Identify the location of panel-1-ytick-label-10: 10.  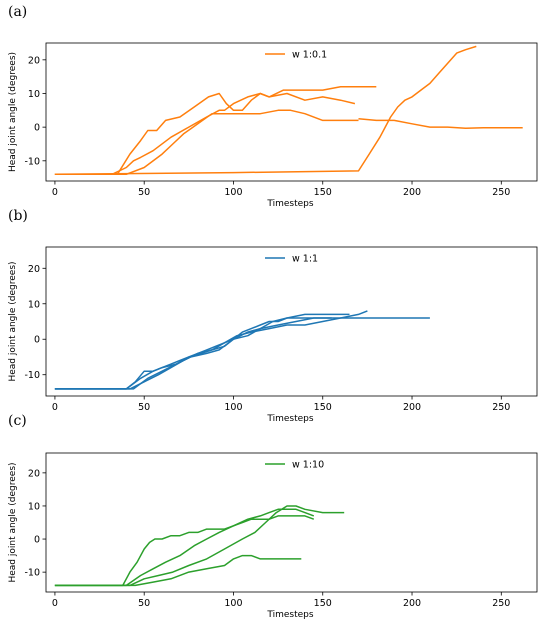
(34, 304).